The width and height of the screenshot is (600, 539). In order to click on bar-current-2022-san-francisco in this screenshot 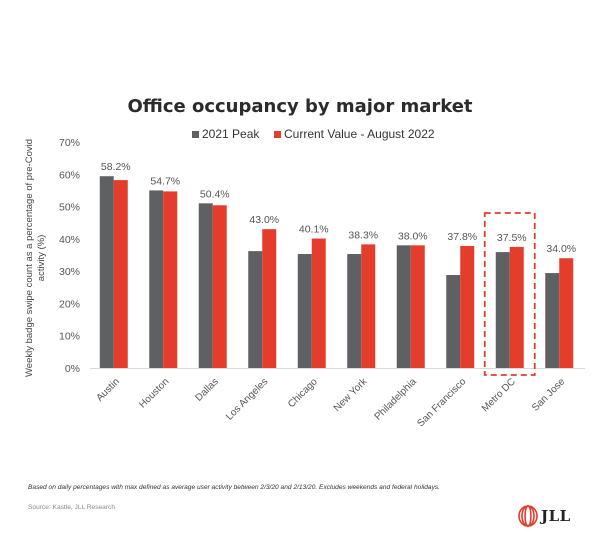, I will do `click(467, 306)`.